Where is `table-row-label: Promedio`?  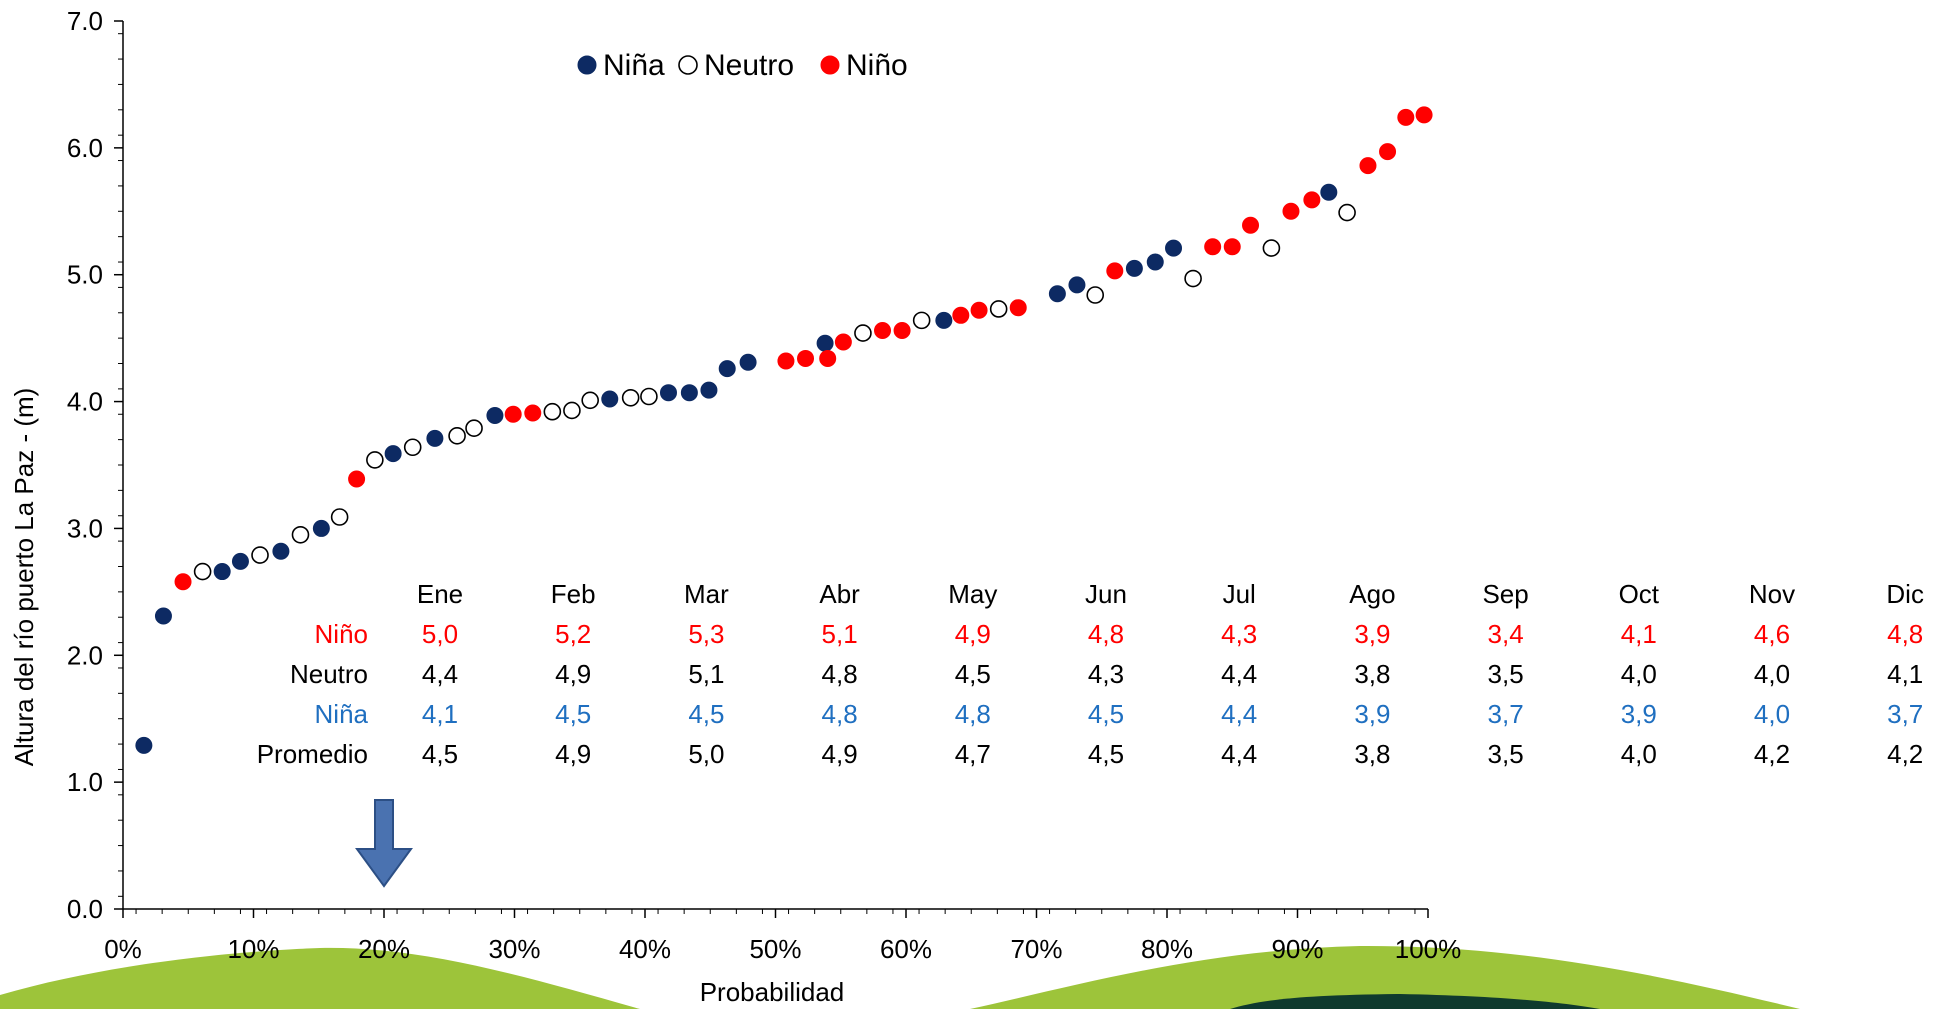
table-row-label: Promedio is located at coordinates (312, 754).